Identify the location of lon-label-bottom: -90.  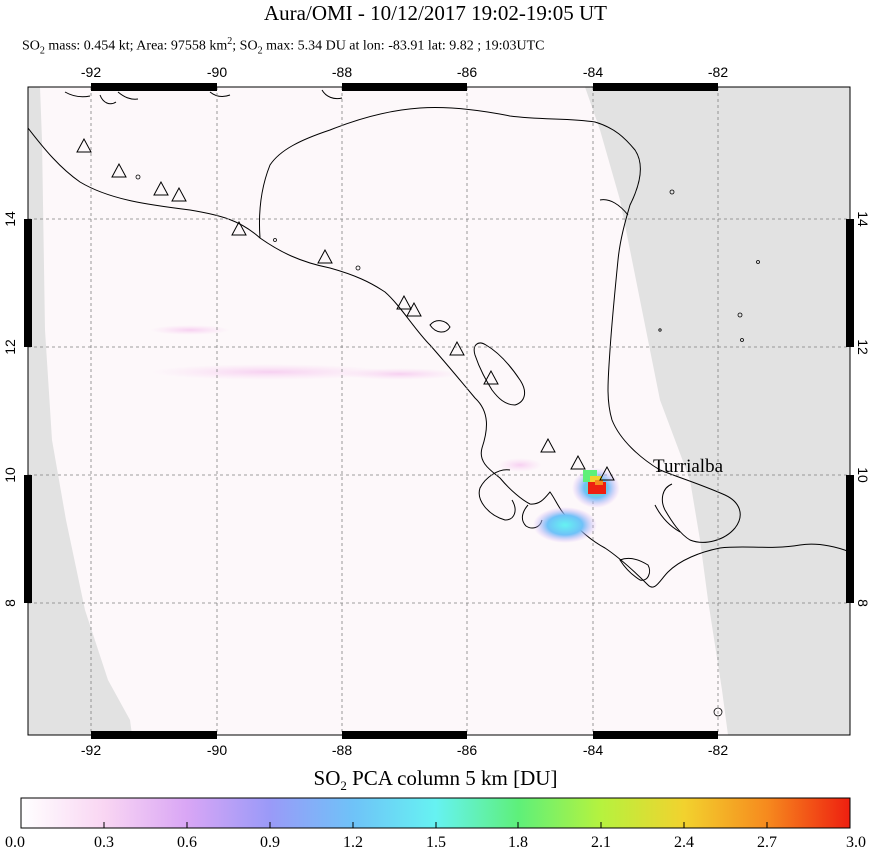
(217, 750).